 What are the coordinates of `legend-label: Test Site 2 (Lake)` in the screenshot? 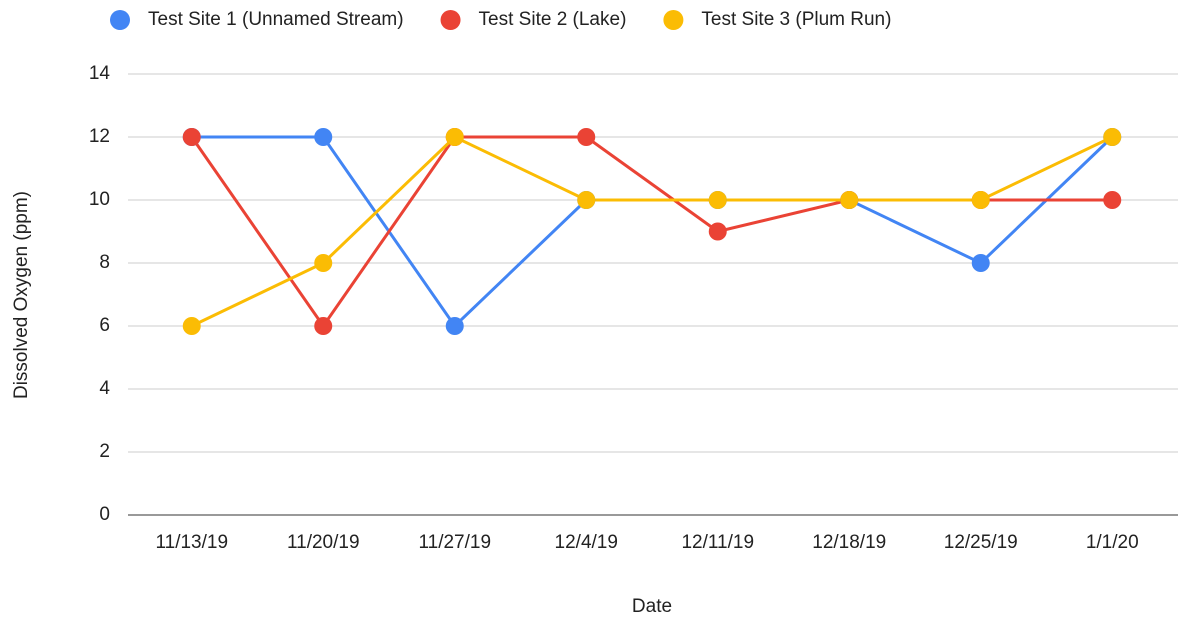 It's located at (553, 19).